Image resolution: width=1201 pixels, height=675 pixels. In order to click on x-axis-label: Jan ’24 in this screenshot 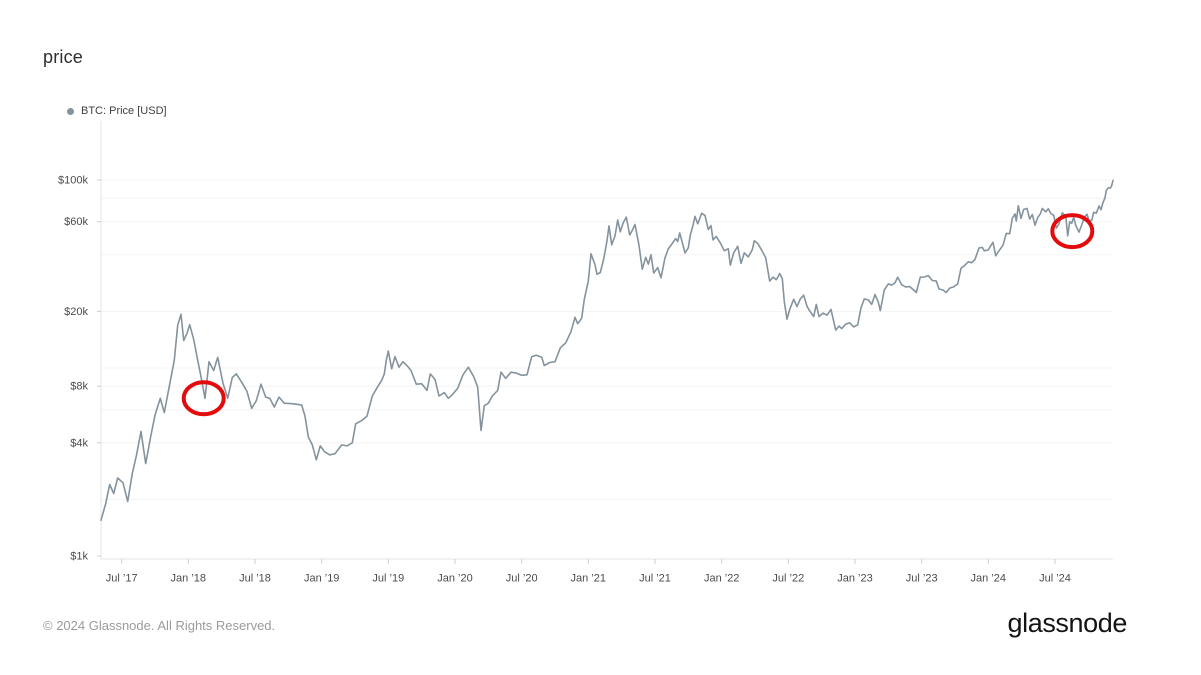, I will do `click(988, 579)`.